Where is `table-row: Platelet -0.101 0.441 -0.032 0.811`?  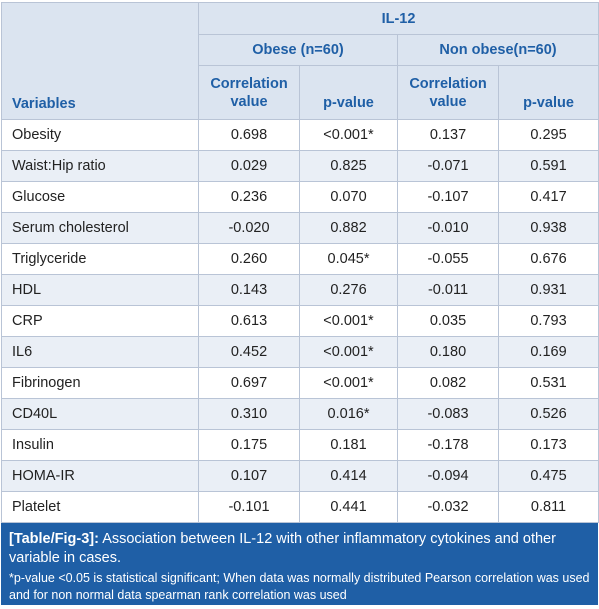
table-row: Platelet -0.101 0.441 -0.032 0.811 is located at coordinates (300, 507).